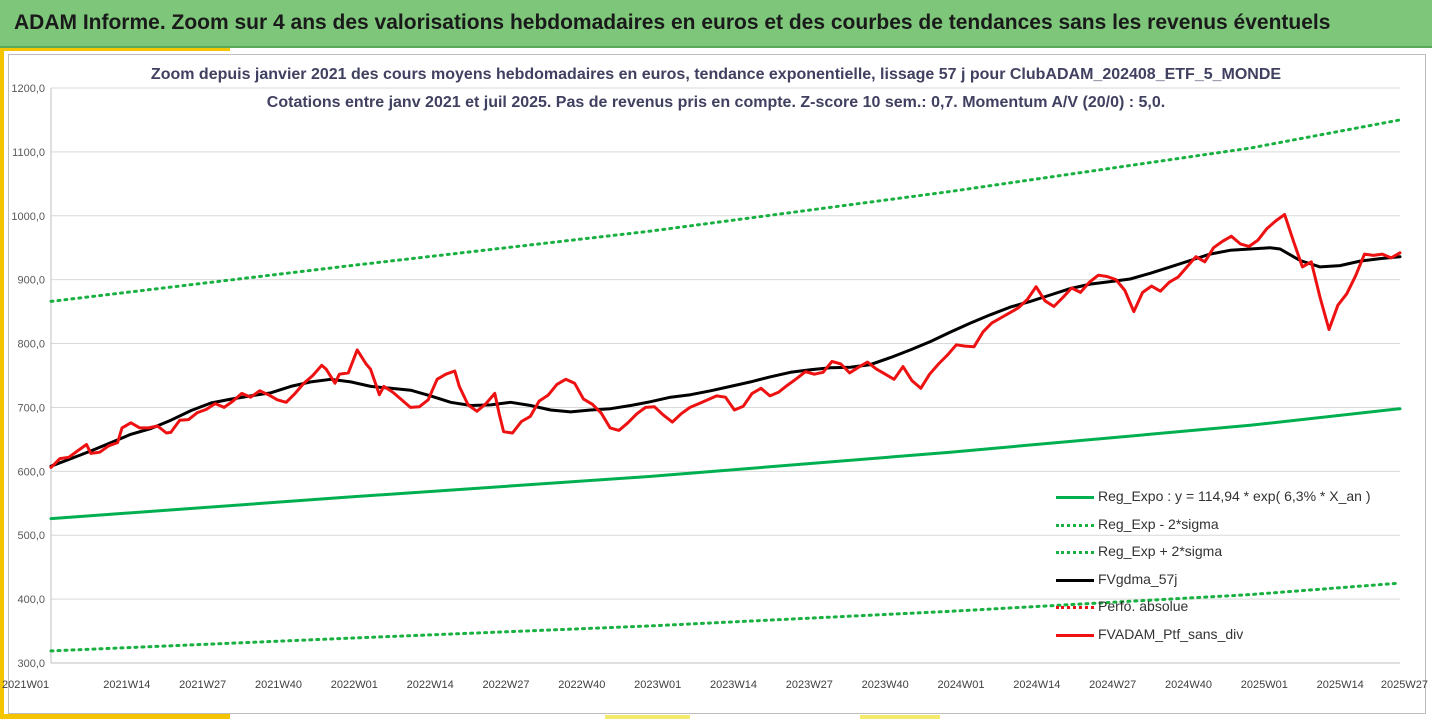 Image resolution: width=1432 pixels, height=719 pixels. I want to click on x-tick-label: 2024W01, so click(960, 685).